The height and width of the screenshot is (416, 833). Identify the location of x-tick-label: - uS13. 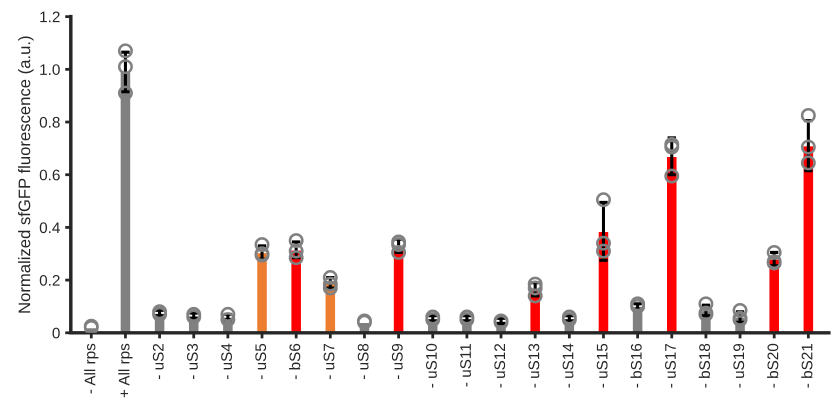
(534, 366).